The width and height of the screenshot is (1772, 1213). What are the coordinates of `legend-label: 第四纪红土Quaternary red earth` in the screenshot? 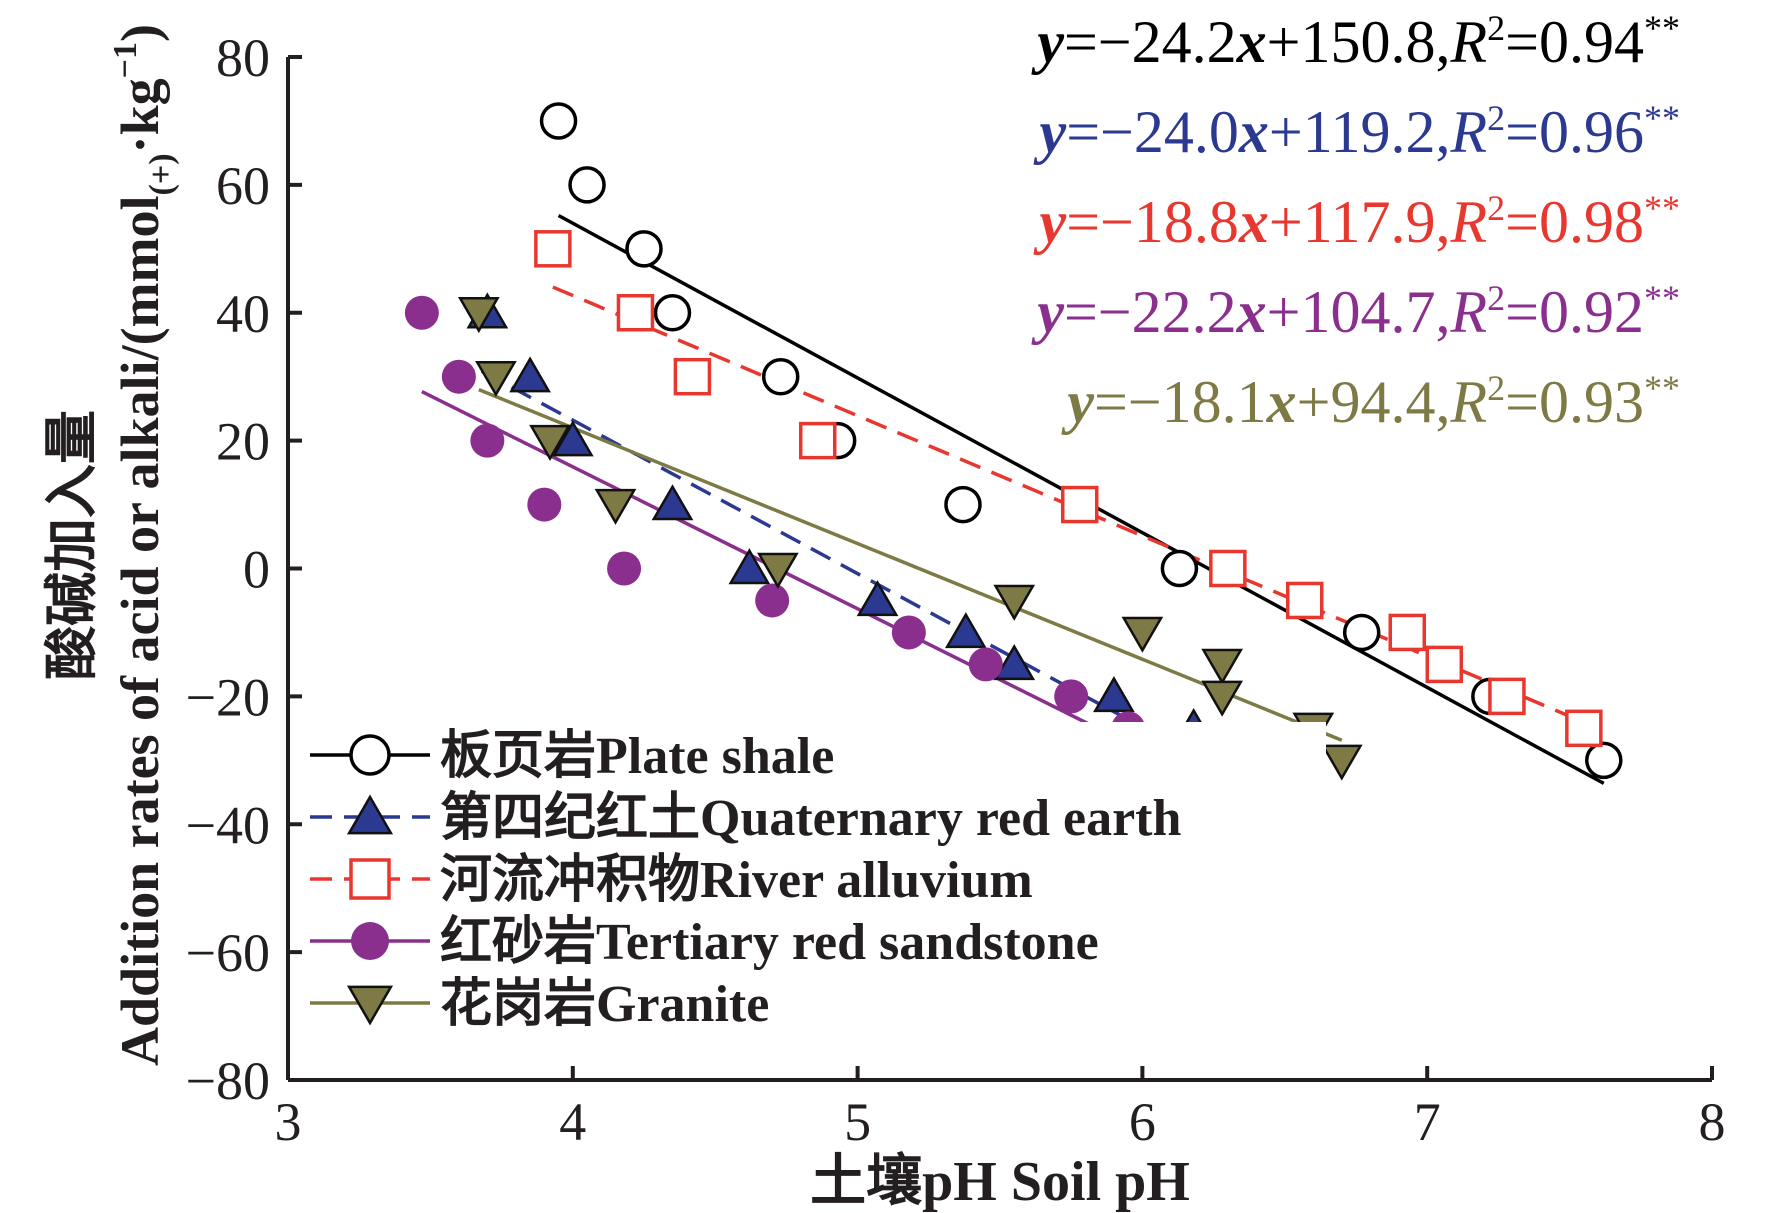 It's located at (810, 818).